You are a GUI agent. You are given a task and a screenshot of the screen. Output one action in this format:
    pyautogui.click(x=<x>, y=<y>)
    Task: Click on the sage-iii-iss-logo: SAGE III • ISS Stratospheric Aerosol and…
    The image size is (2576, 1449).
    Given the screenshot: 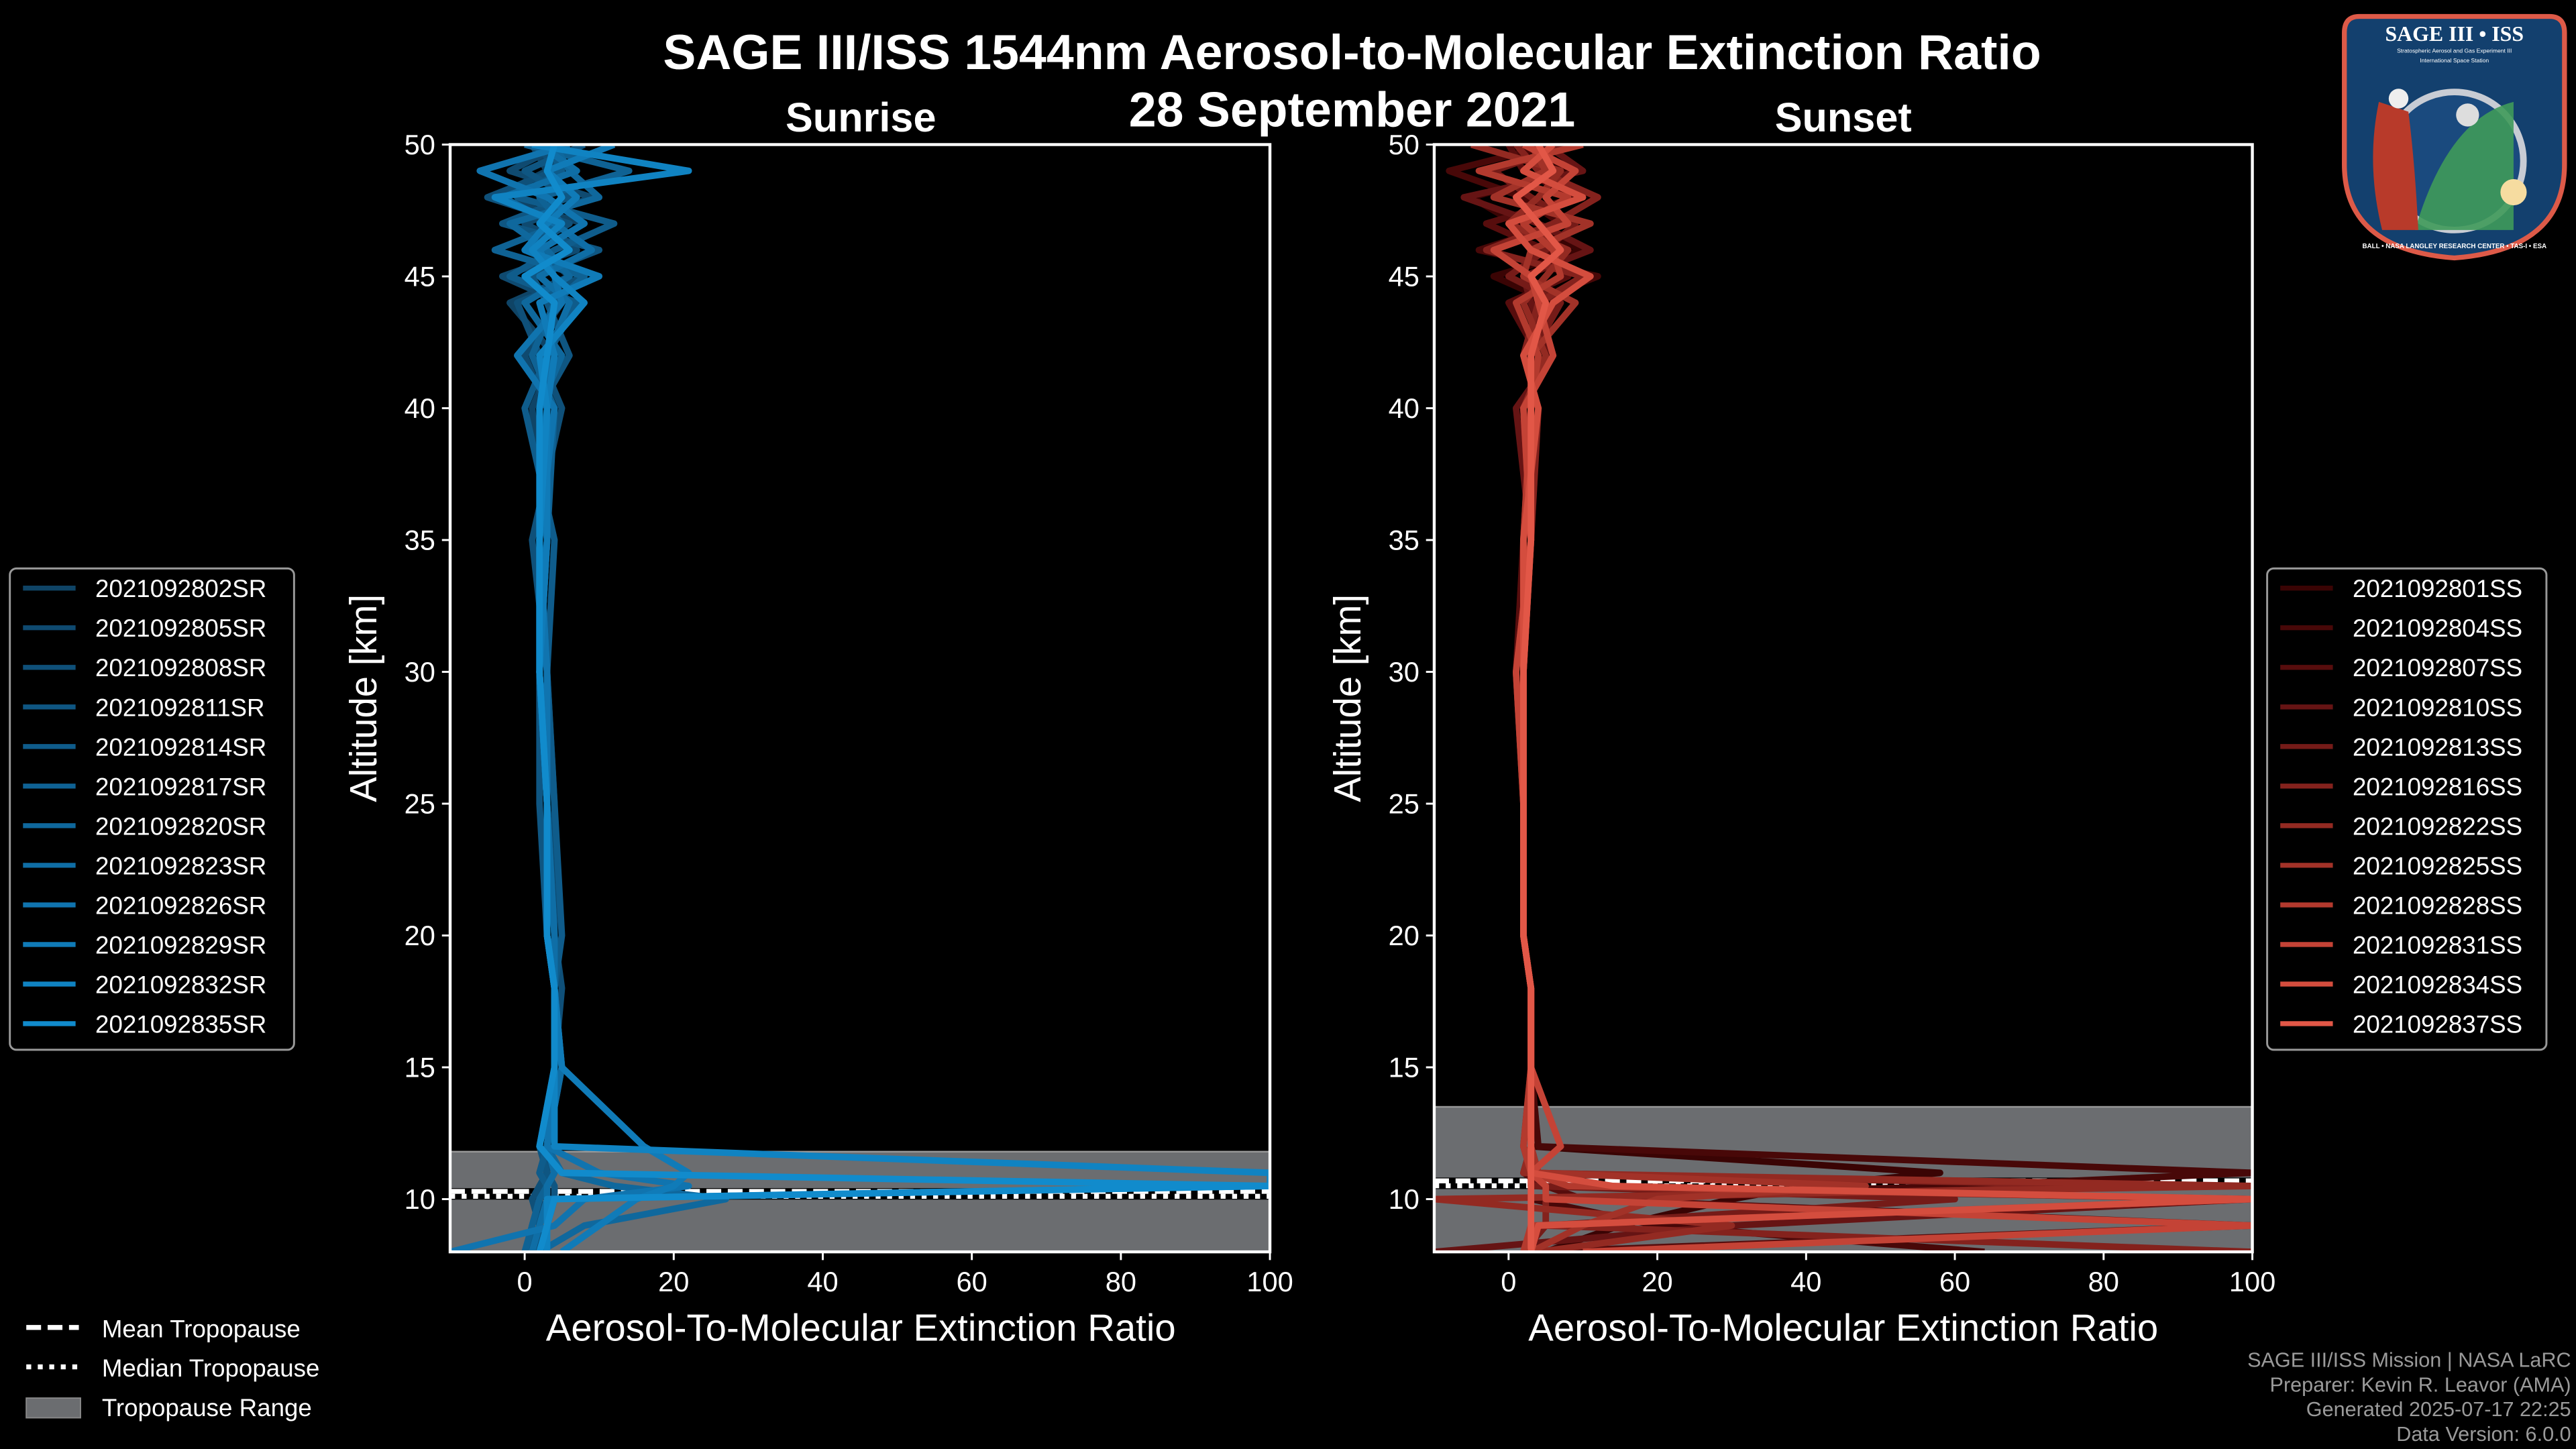 What is the action you would take?
    pyautogui.click(x=2454, y=137)
    